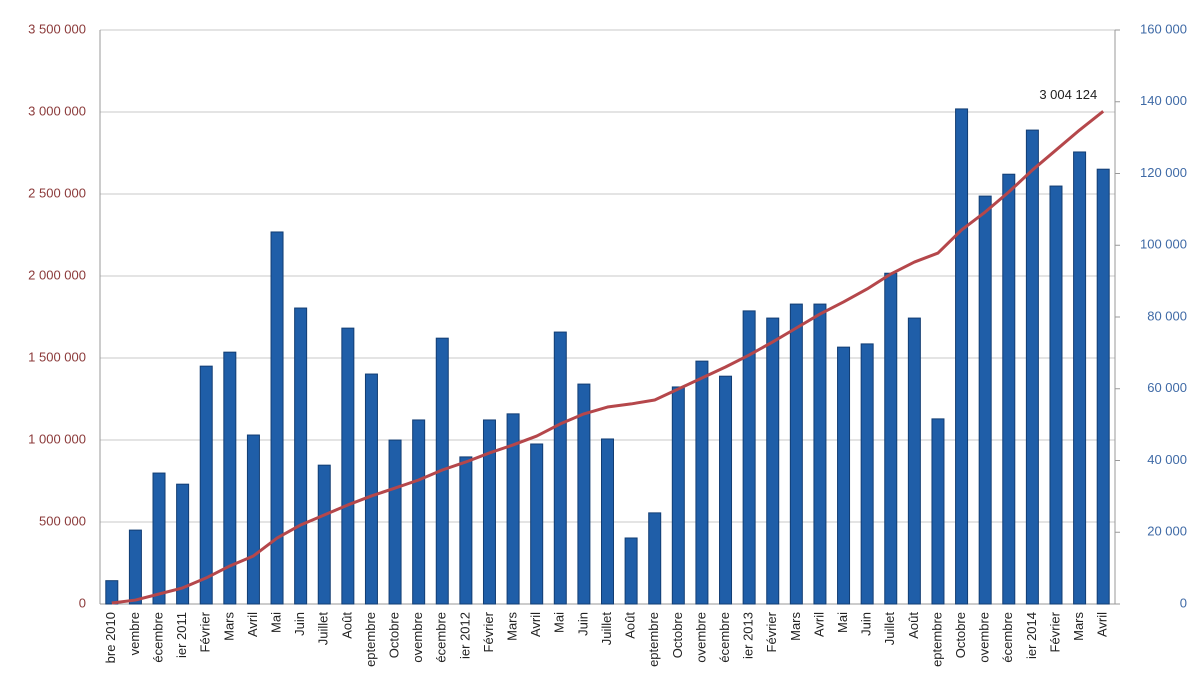 This screenshot has height=675, width=1200. I want to click on x-tick-label: Octobre, so click(677, 635).